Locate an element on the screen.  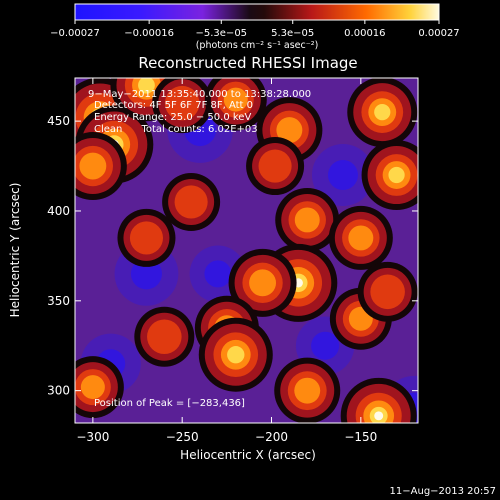
annotation-energy: Energy Range: 25.0 − 50.0 keV is located at coordinates (172, 117).